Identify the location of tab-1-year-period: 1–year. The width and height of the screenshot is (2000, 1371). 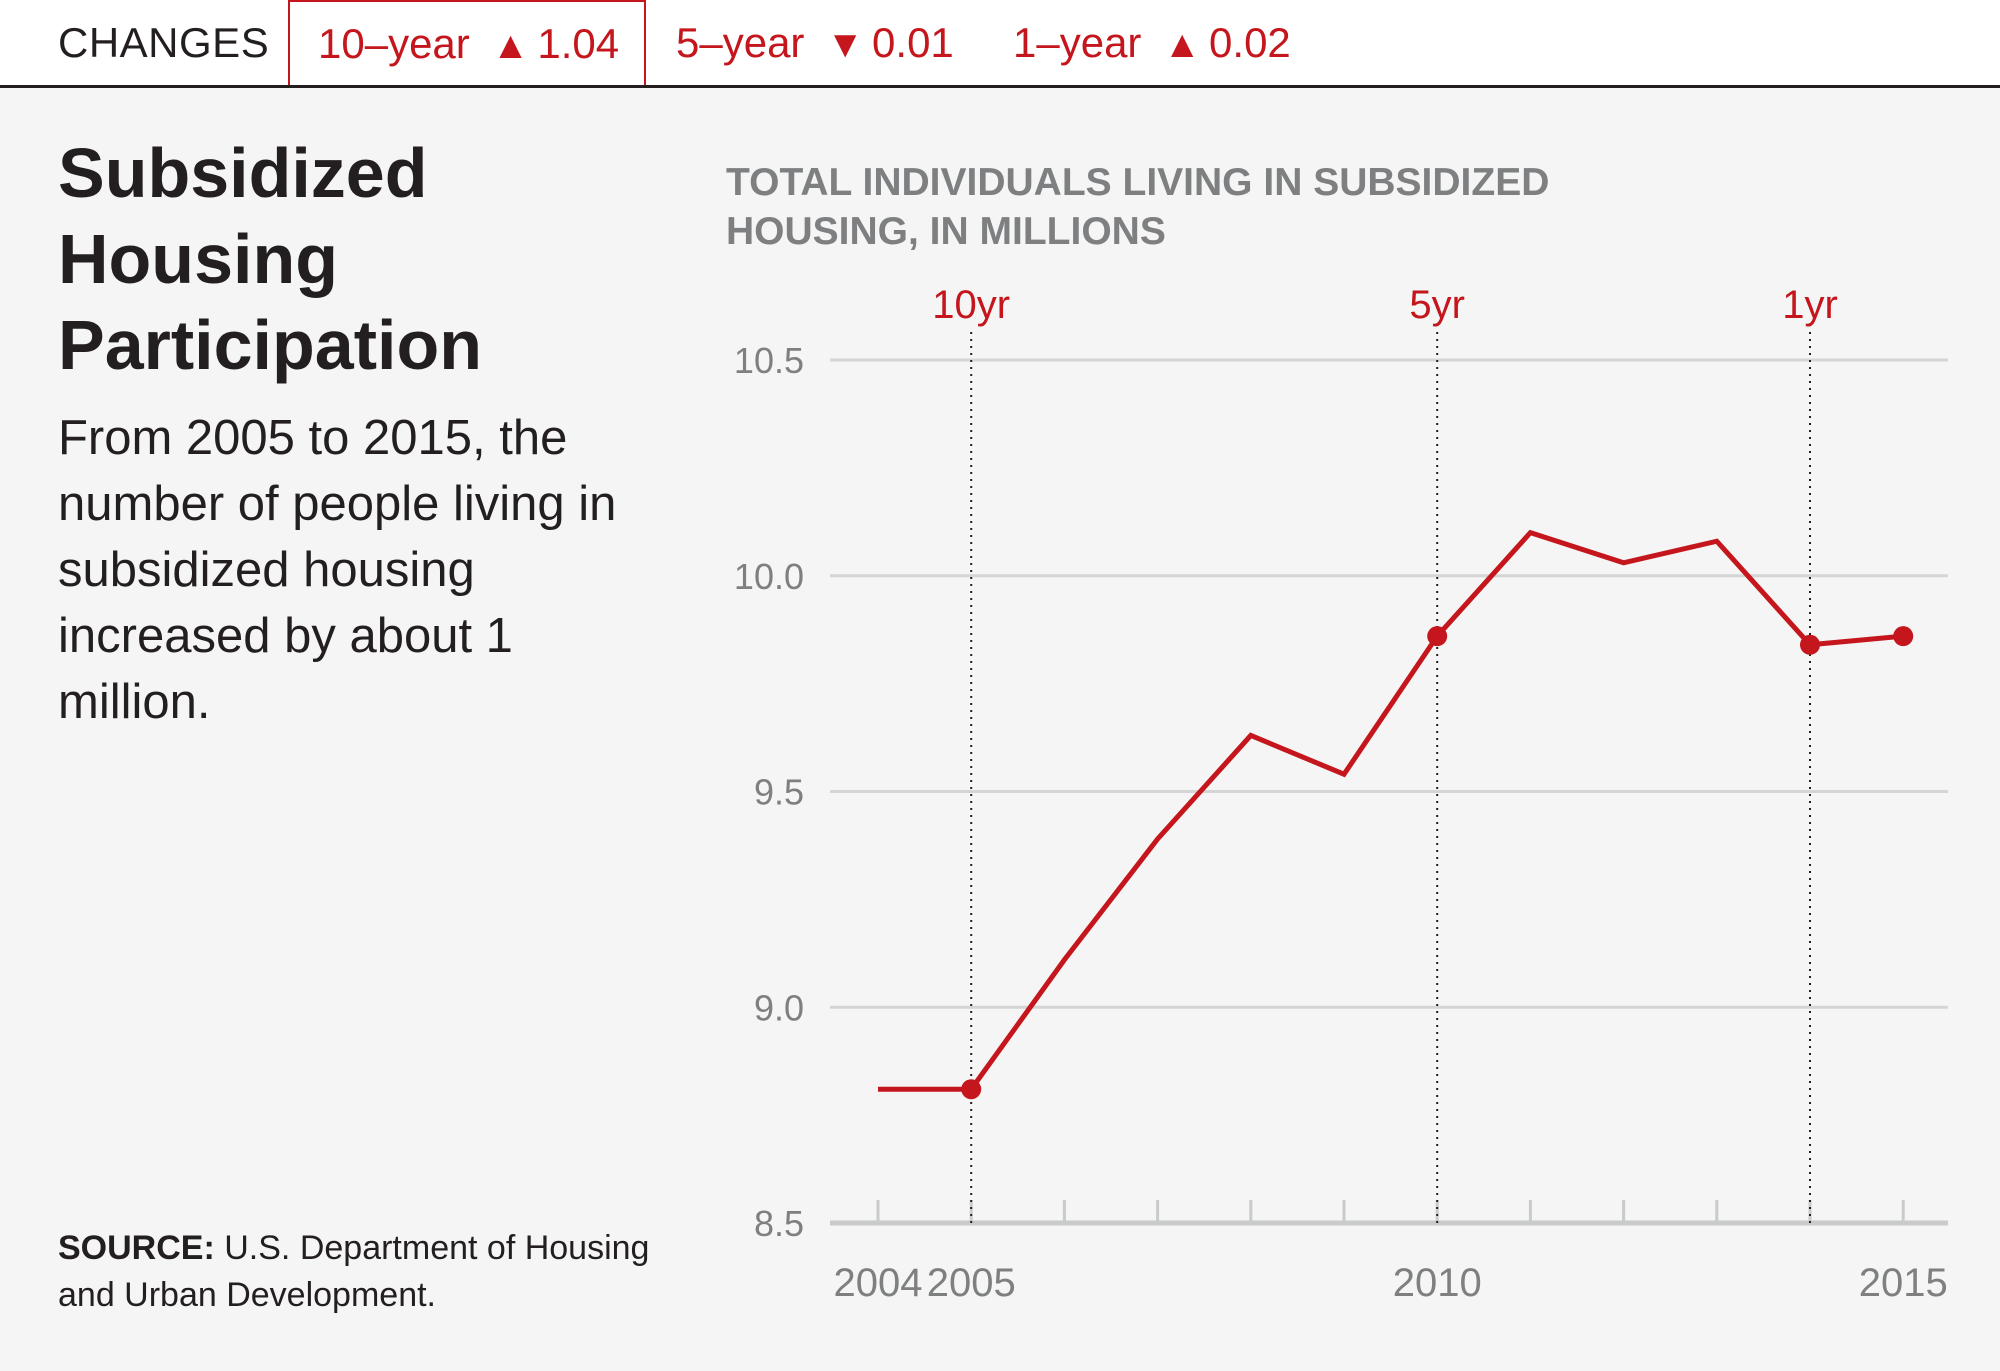
(1077, 42).